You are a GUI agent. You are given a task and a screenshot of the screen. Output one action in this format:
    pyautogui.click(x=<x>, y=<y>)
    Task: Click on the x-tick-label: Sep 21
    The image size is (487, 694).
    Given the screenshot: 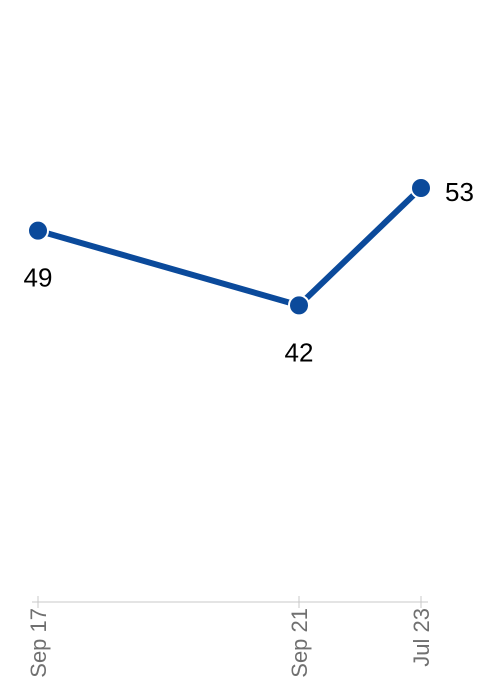 What is the action you would take?
    pyautogui.click(x=299, y=643)
    